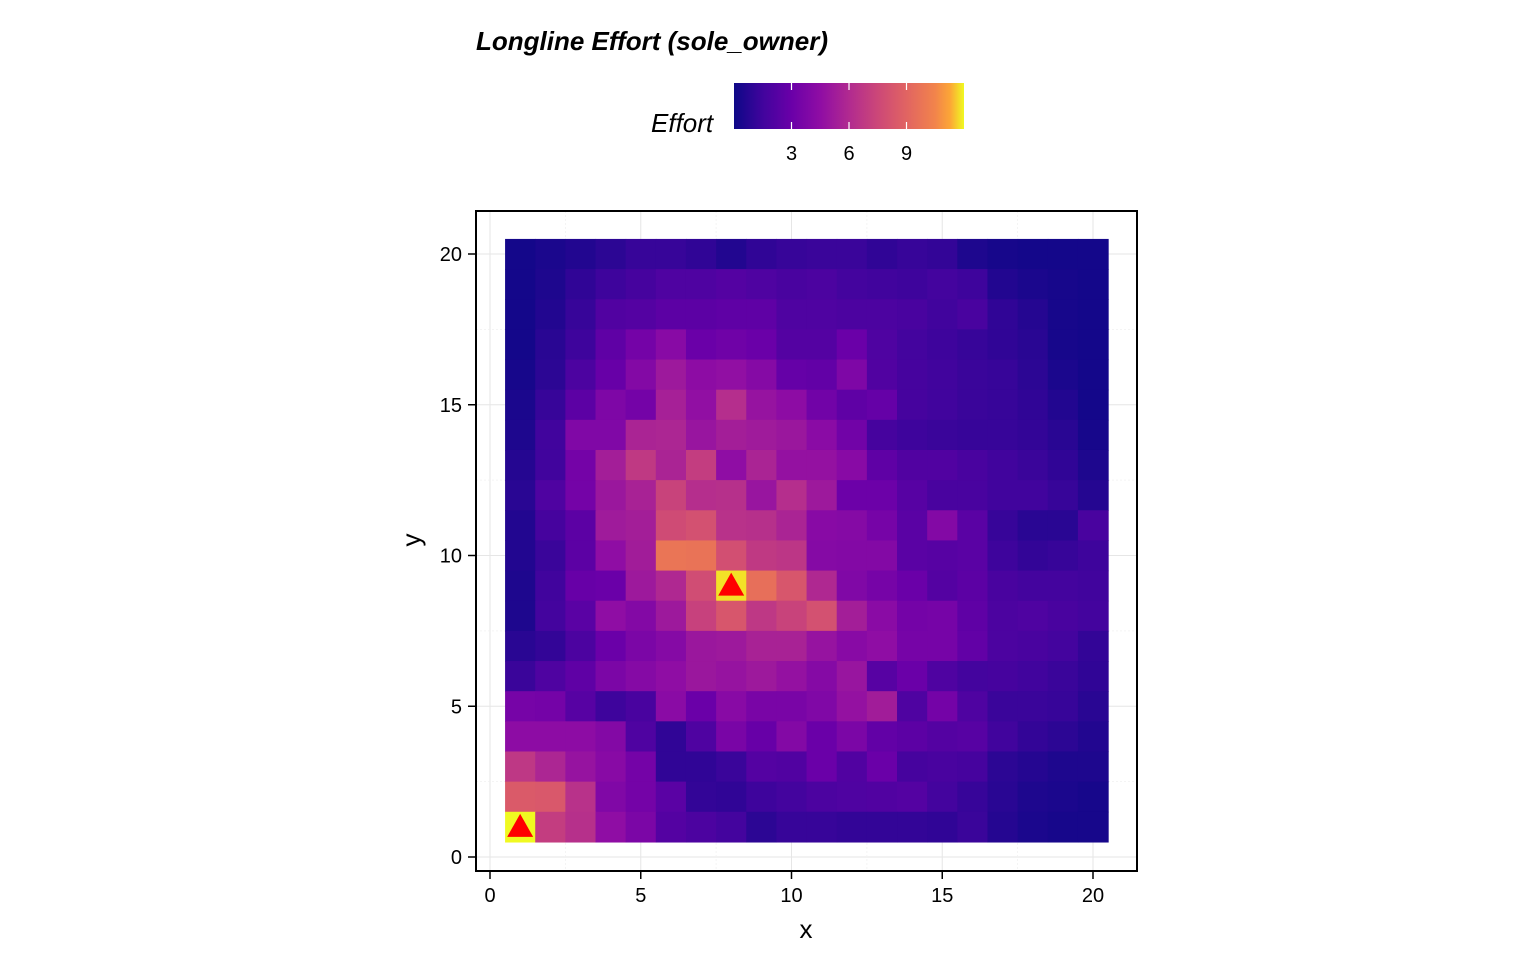 The image size is (1536, 960). What do you see at coordinates (942, 896) in the screenshot?
I see `x-tick-label: 15` at bounding box center [942, 896].